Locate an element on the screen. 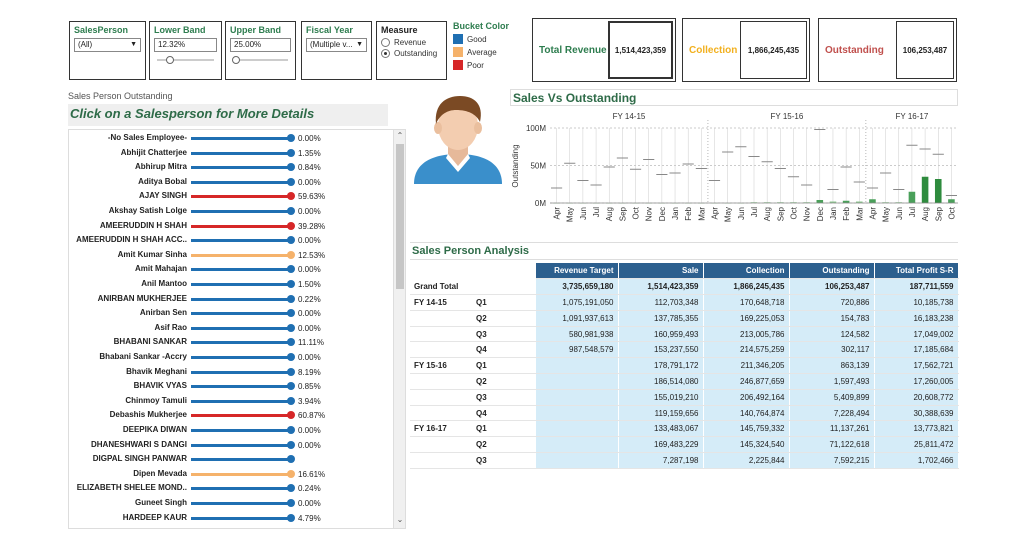 This screenshot has width=1024, height=551. salesperson-select: (All) ▼ is located at coordinates (107, 45).